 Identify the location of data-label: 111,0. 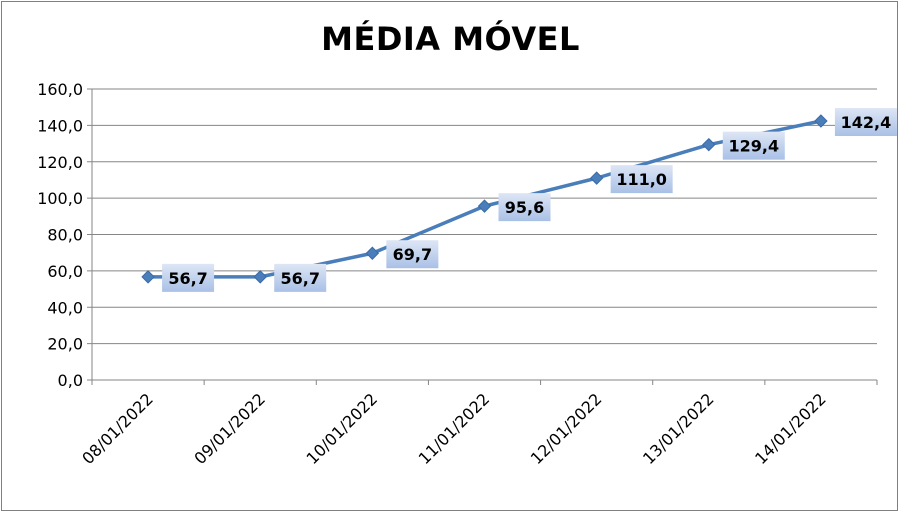
(641, 179).